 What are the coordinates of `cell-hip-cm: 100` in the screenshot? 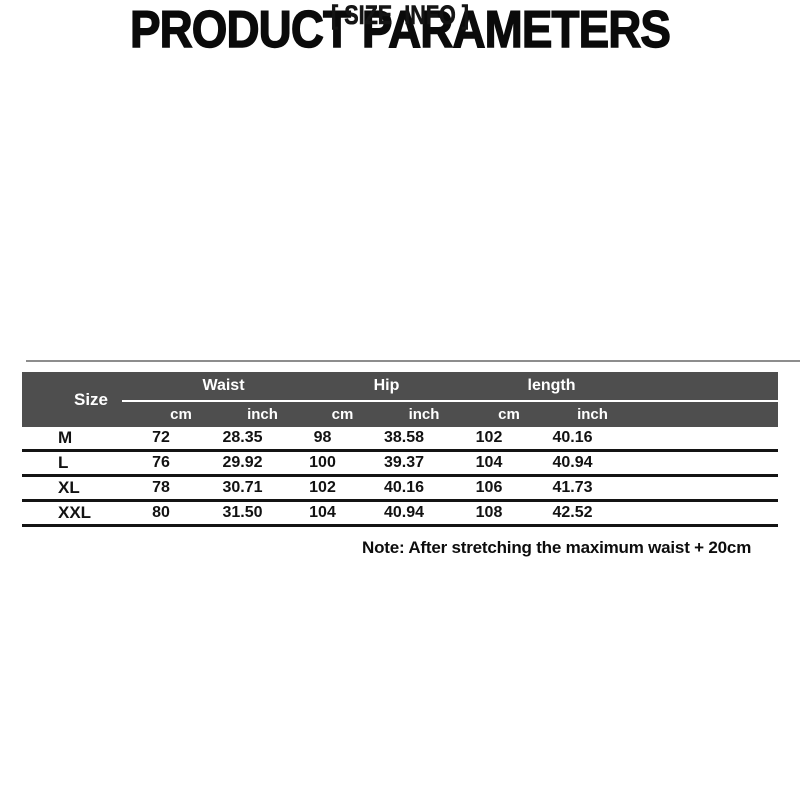 It's located at (322, 462).